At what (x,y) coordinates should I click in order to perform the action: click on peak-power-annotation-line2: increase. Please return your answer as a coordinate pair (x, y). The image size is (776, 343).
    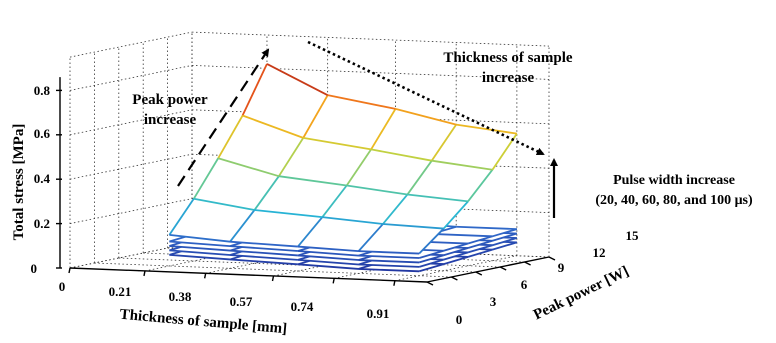
    Looking at the image, I should click on (170, 120).